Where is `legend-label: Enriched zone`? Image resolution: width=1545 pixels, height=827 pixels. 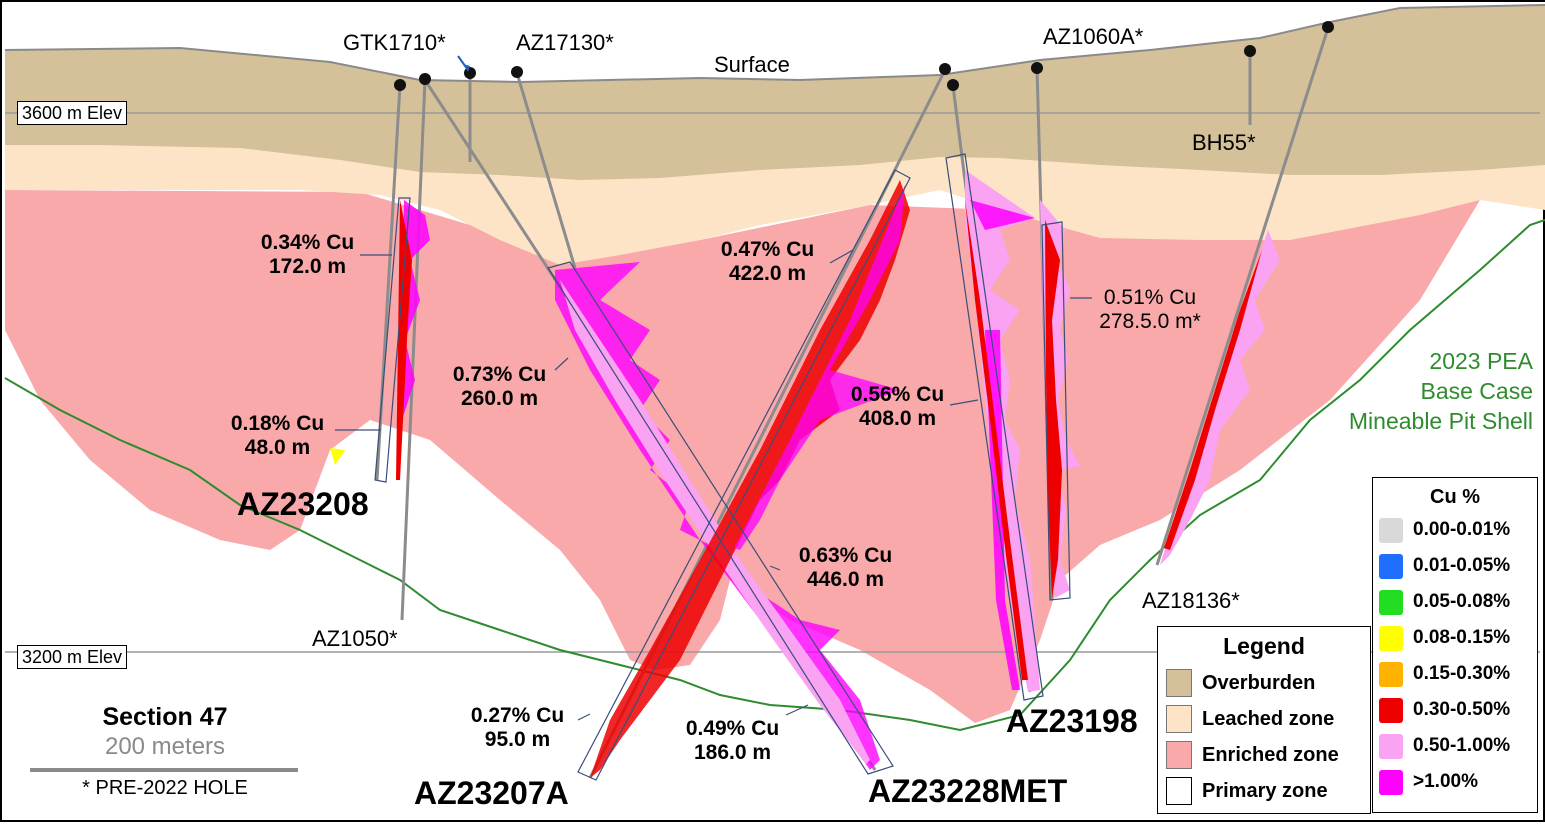 legend-label: Enriched zone is located at coordinates (1270, 754).